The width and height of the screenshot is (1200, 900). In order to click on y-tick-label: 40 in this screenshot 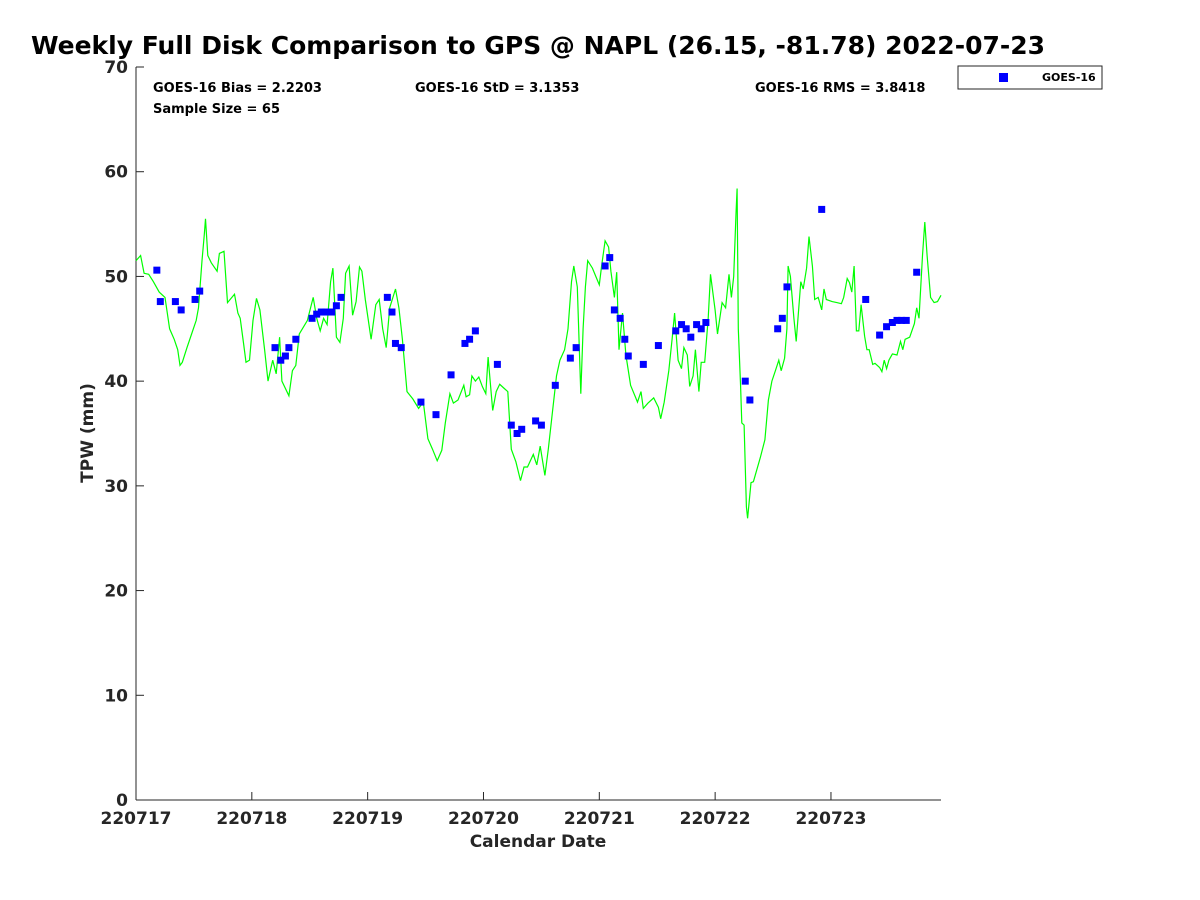, I will do `click(116, 382)`.